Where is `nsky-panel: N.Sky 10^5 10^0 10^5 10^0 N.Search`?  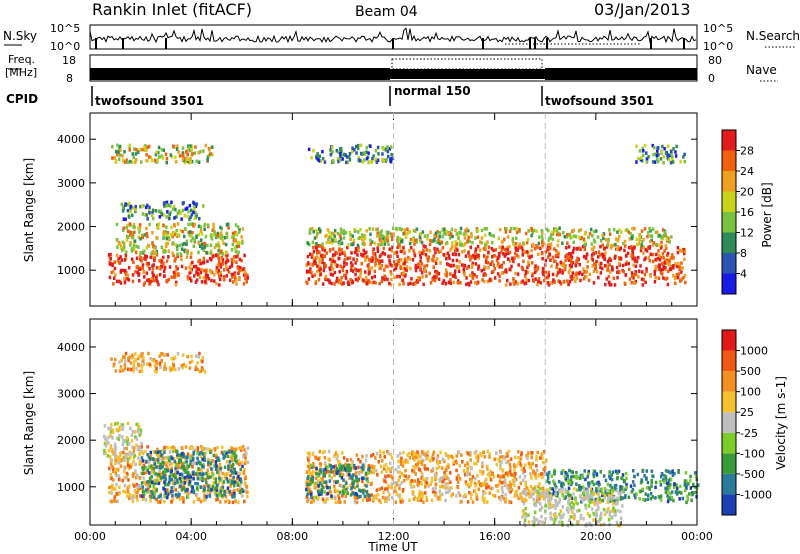 nsky-panel: N.Sky 10^5 10^0 10^5 10^0 N.Search is located at coordinates (401, 37).